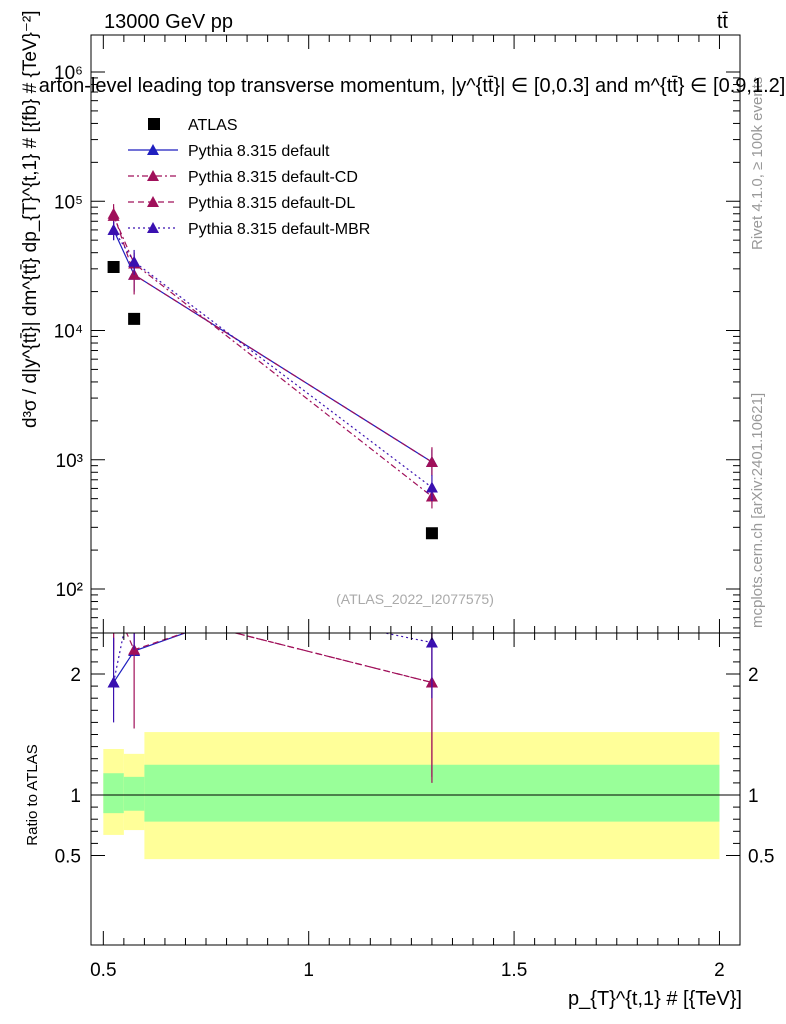  Describe the element at coordinates (514, 970) in the screenshot. I see `x-tick-label: 1.5` at that location.